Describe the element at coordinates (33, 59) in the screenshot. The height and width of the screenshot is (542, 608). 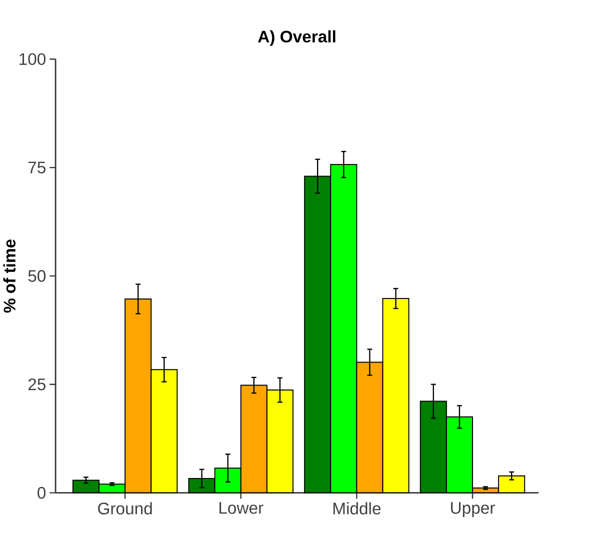
I see `y-tick-label: 100` at that location.